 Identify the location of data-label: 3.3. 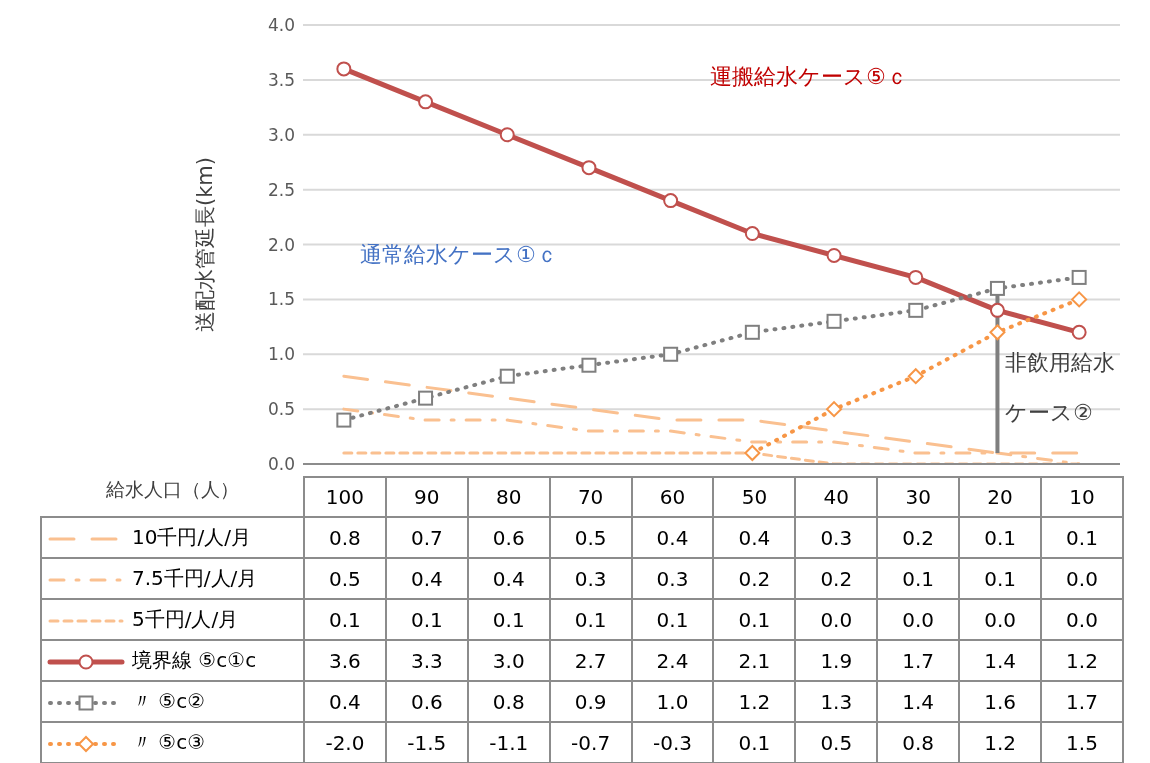
(426, 660).